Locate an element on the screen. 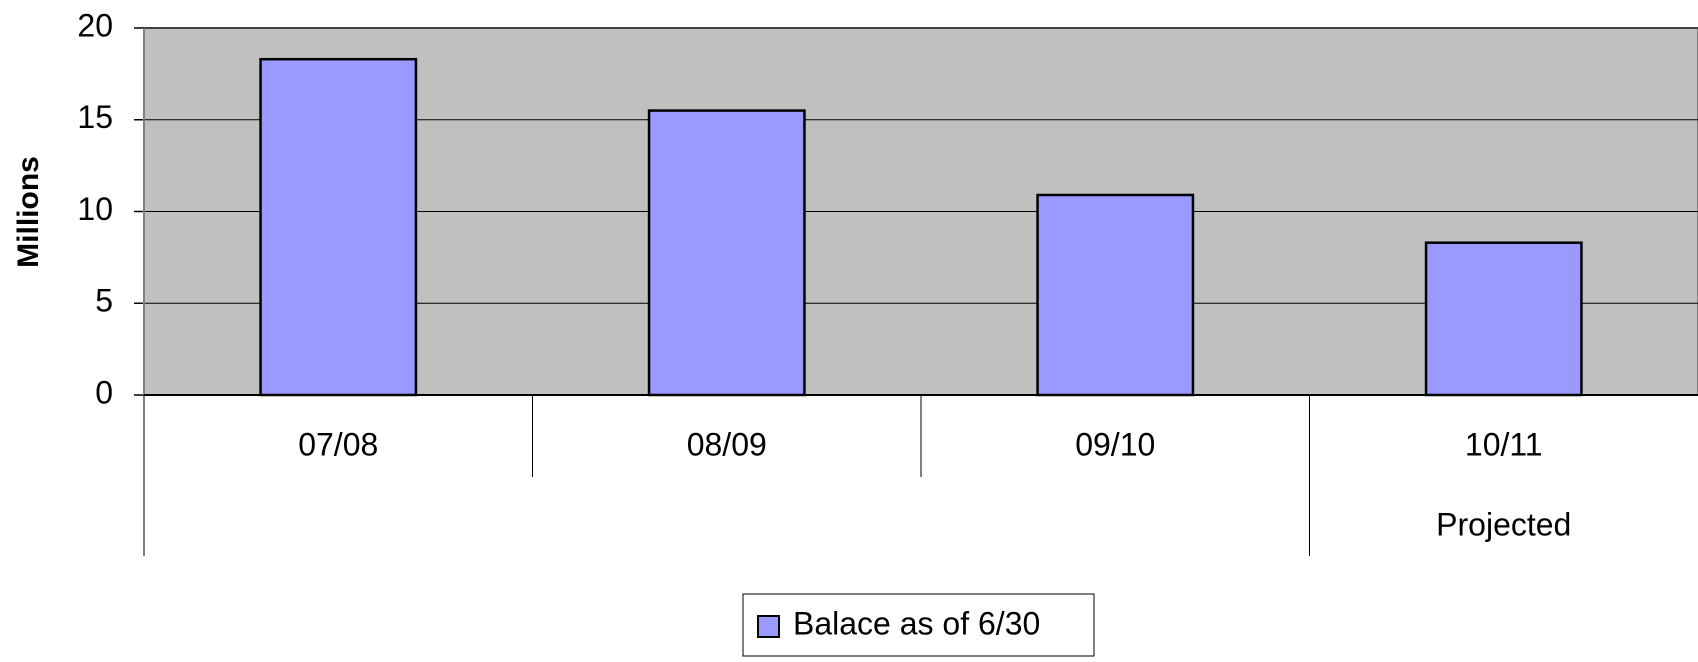 This screenshot has width=1698, height=662. legend-label: Balace as of 6/30 is located at coordinates (916, 623).